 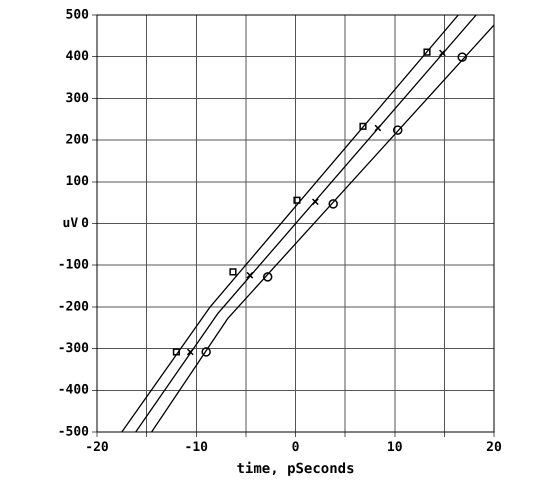 What do you see at coordinates (74, 306) in the screenshot?
I see `y-tick-label: -200` at bounding box center [74, 306].